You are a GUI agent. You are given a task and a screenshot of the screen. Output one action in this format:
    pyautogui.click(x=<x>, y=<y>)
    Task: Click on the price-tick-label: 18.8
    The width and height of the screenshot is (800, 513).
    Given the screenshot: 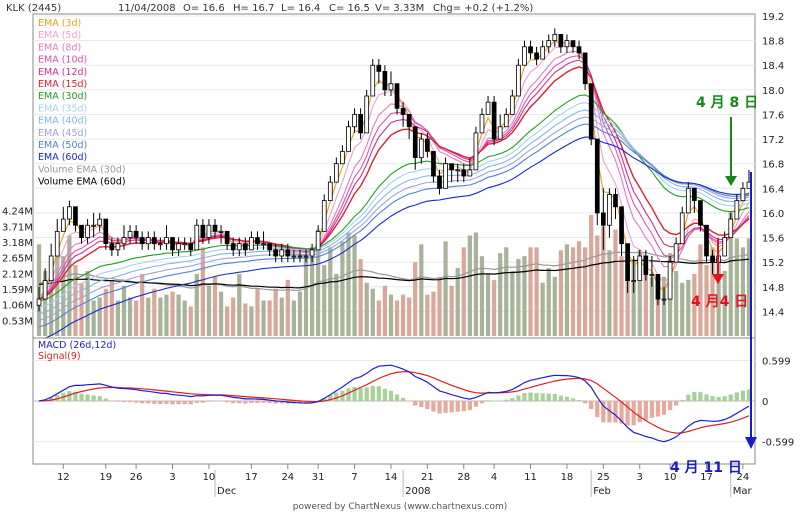 What is the action you would take?
    pyautogui.click(x=773, y=42)
    